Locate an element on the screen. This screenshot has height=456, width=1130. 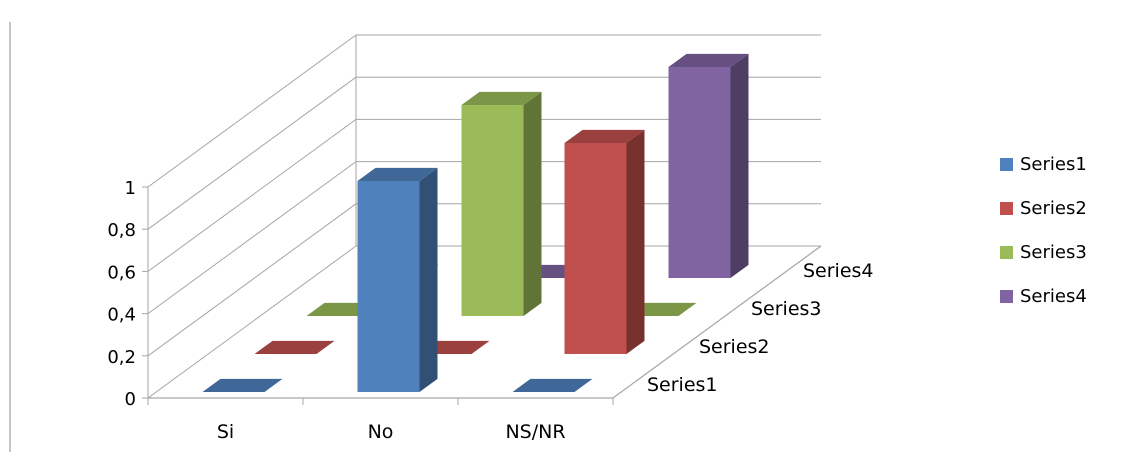
depth-axis-line is located at coordinates (717, 322).